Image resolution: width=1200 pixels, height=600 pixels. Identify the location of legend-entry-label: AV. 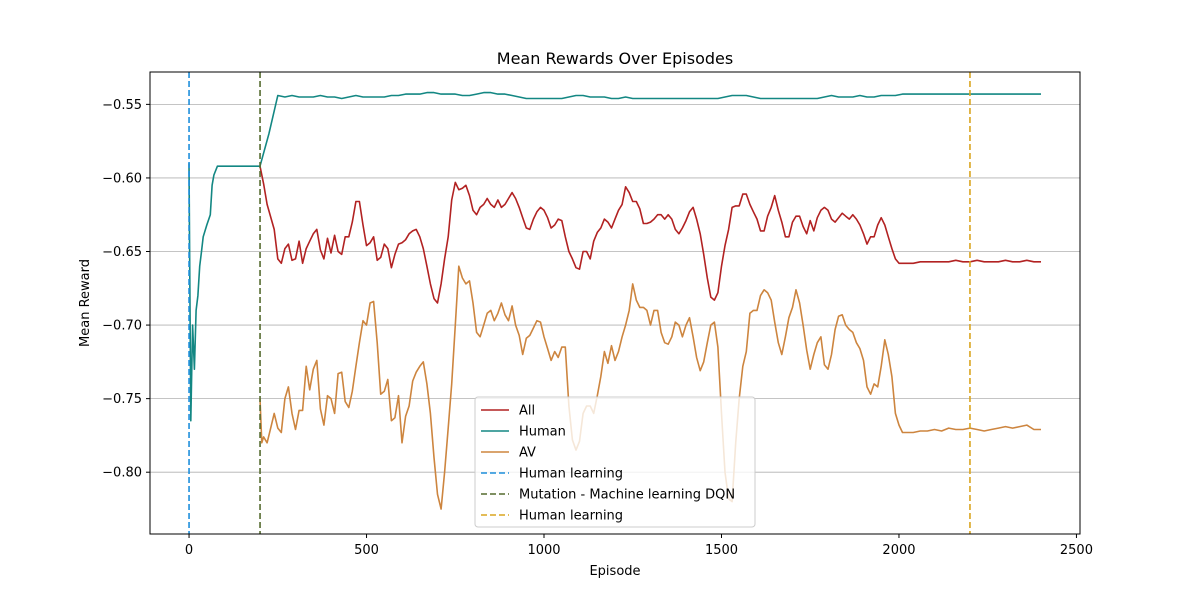
(527, 453).